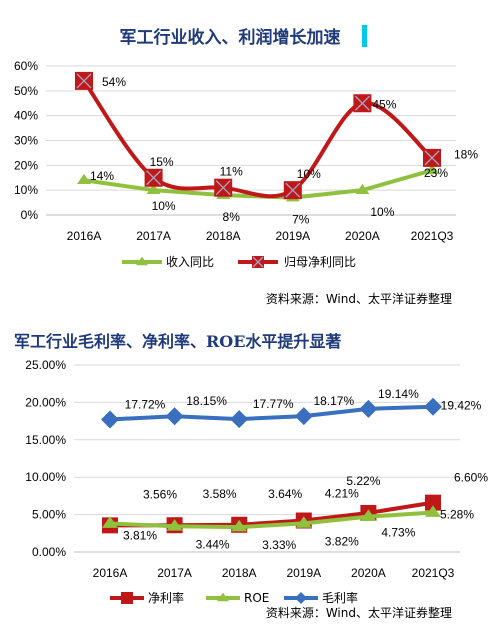 The width and height of the screenshot is (498, 642). I want to click on chart1-profit-label: 54%, so click(114, 82).